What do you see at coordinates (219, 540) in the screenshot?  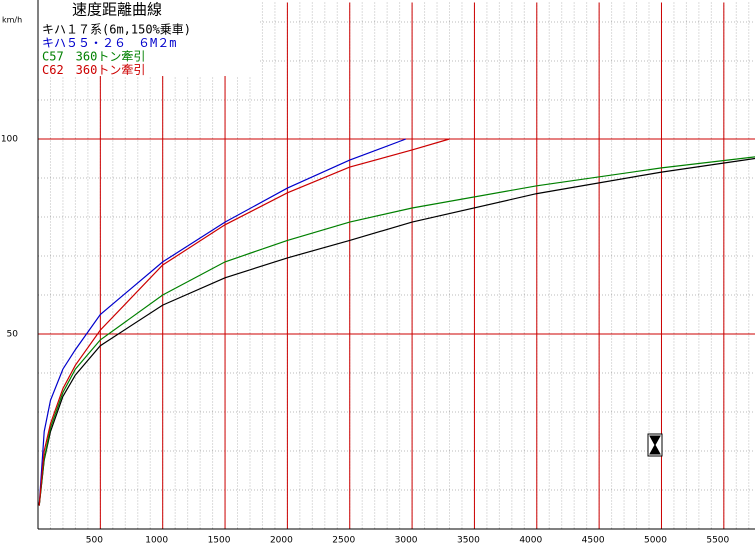 I see `x-tick-label: 1500` at bounding box center [219, 540].